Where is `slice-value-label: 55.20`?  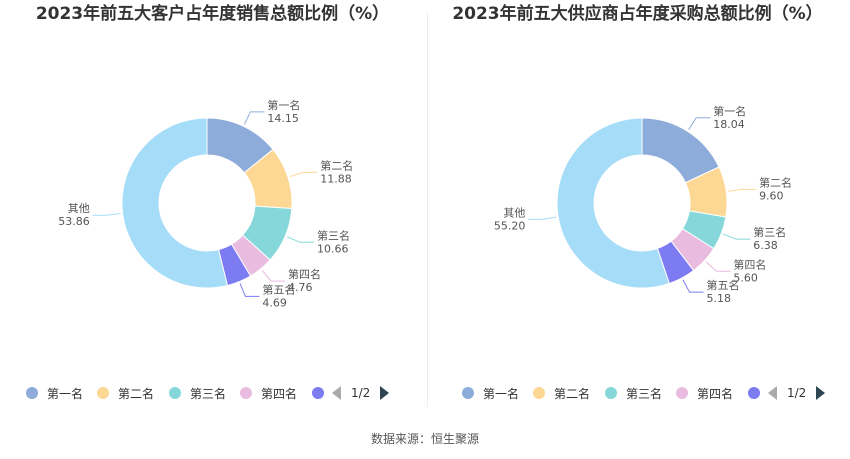
slice-value-label: 55.20 is located at coordinates (510, 225).